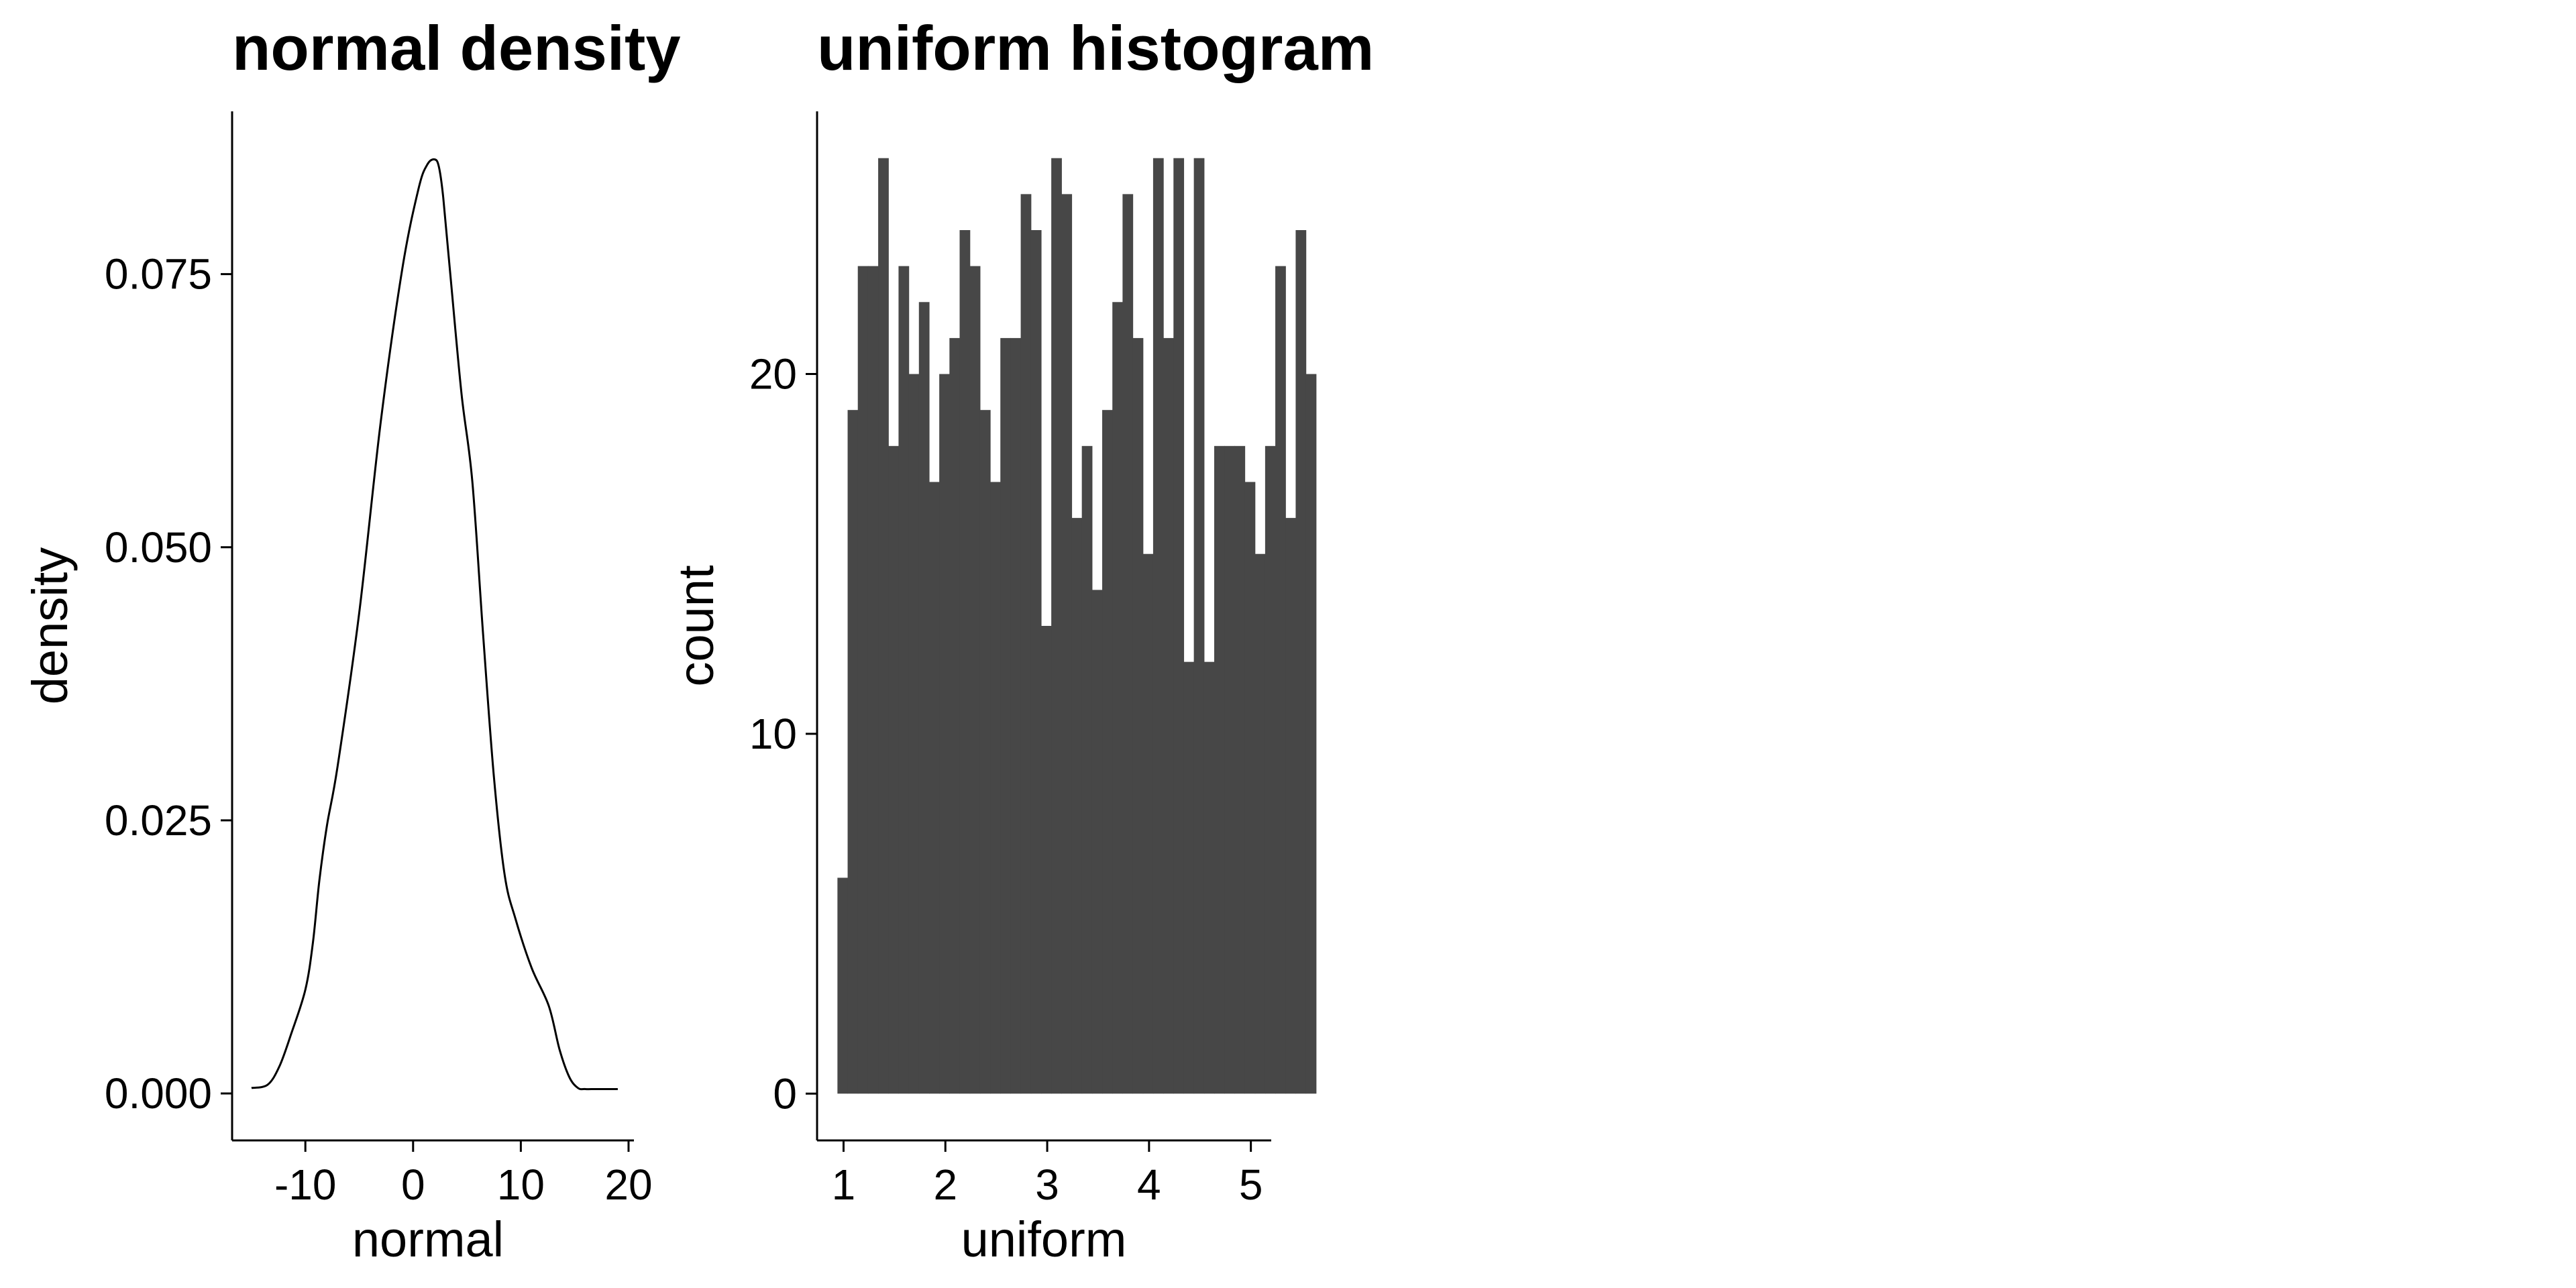 The width and height of the screenshot is (2576, 1288). Describe the element at coordinates (521, 1185) in the screenshot. I see `density-x-tick-label: 10` at that location.